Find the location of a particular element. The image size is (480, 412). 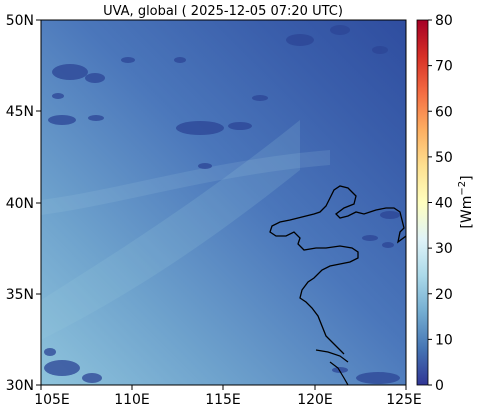

colorbar-tick-label: 70 is located at coordinates (444, 67).